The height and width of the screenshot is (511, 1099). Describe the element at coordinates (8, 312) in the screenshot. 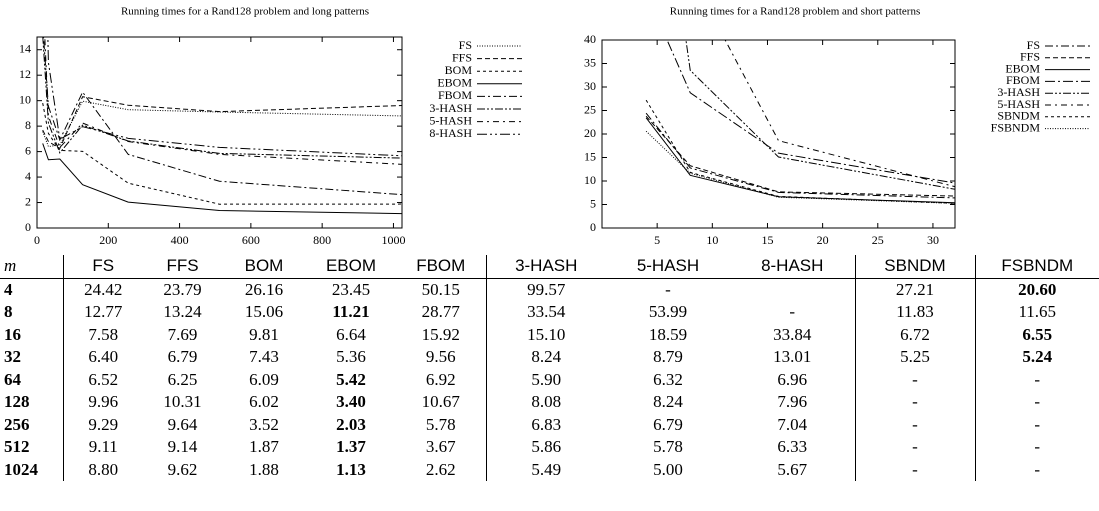

I see `table-cell: 8` at that location.